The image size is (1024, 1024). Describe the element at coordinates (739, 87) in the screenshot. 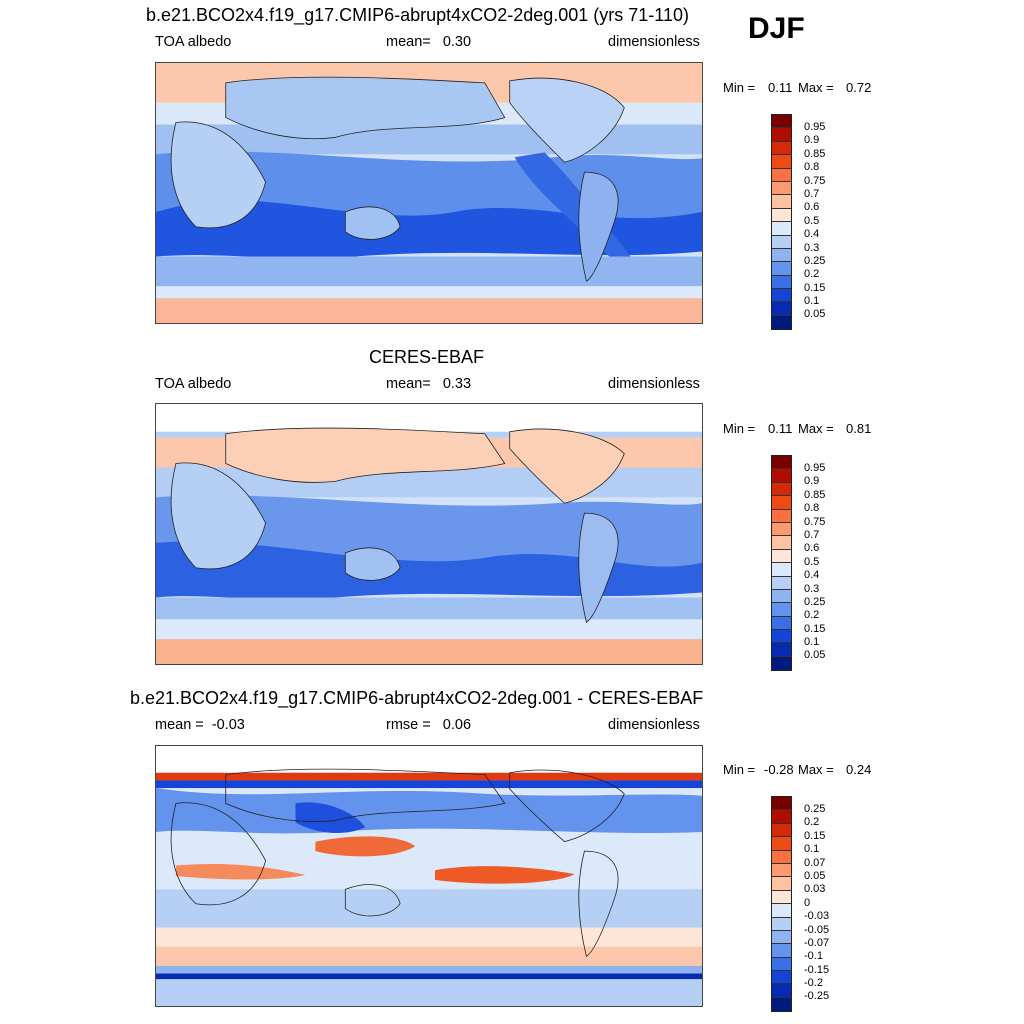

I see `panel-1-min-label: Min =` at that location.